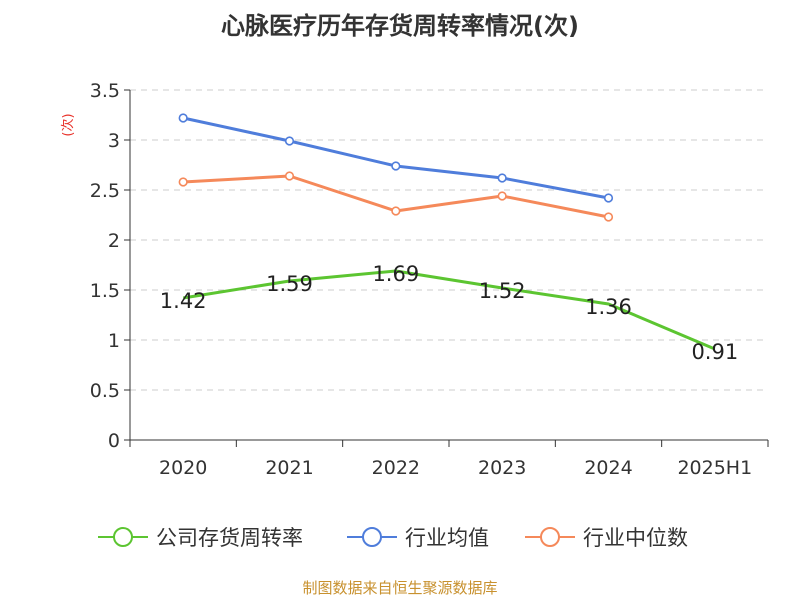  What do you see at coordinates (395, 274) in the screenshot?
I see `data-label: 1.69` at bounding box center [395, 274].